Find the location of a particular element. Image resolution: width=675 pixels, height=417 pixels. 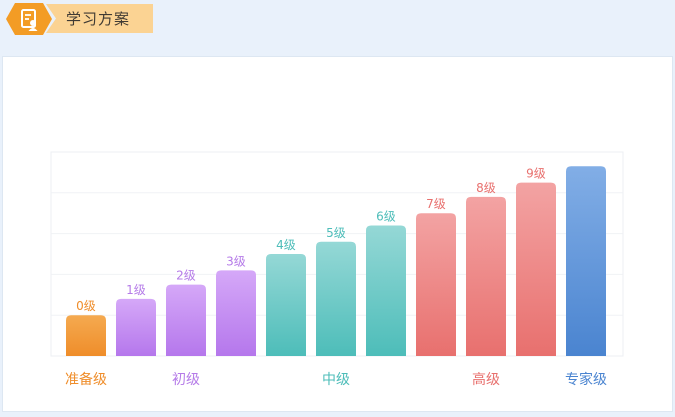

page-title: 学习方案 is located at coordinates (98, 19).